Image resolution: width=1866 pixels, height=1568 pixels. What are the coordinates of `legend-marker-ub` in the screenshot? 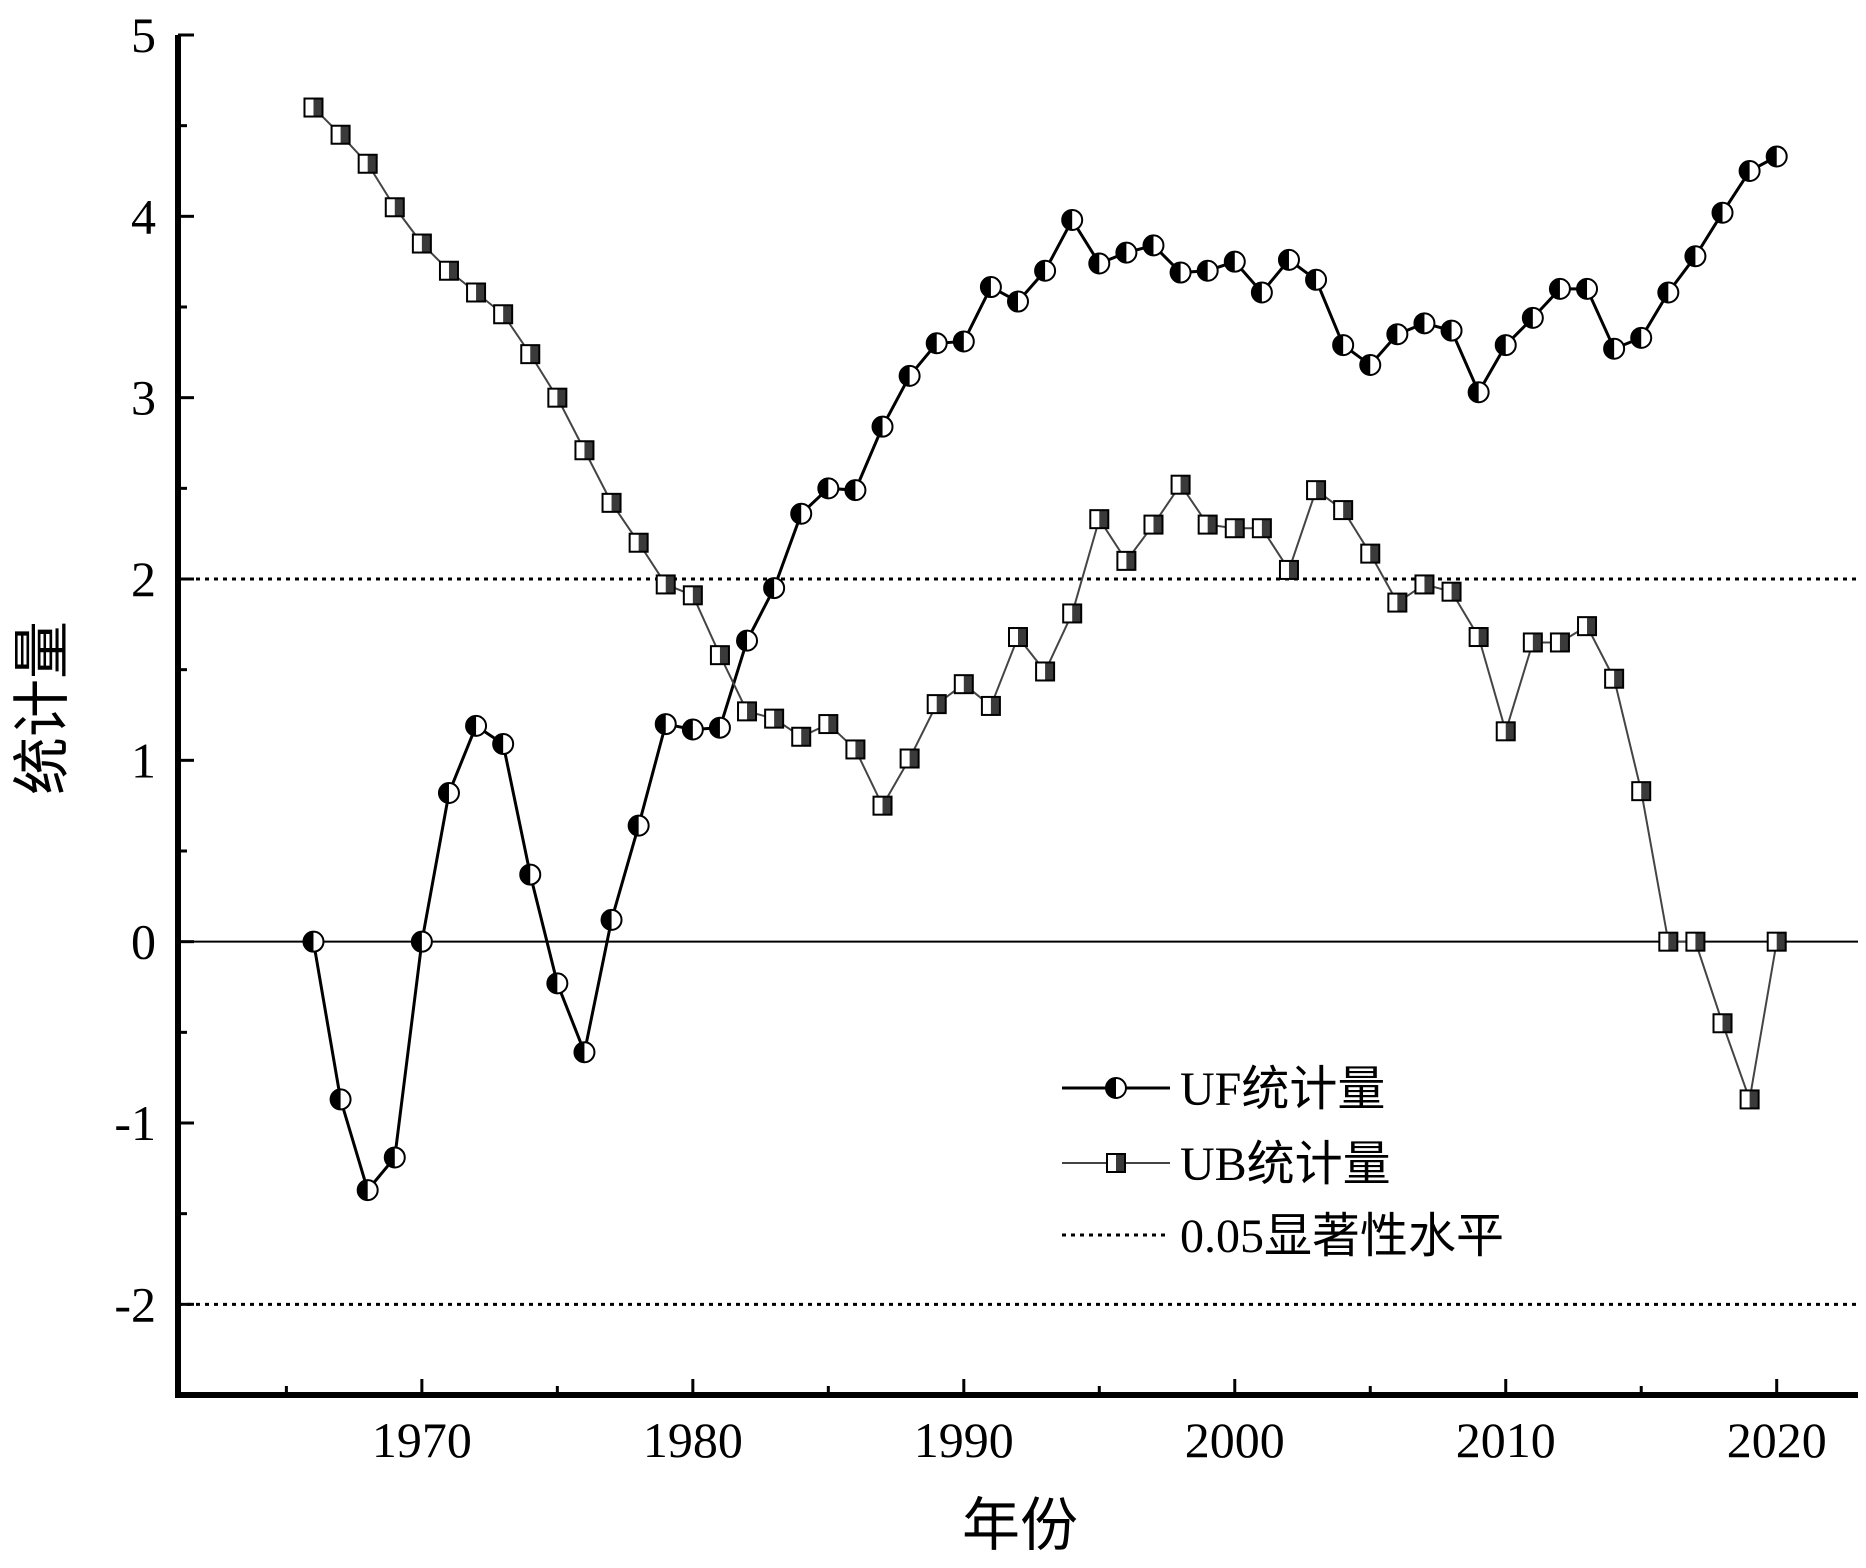 It's located at (1116, 1163).